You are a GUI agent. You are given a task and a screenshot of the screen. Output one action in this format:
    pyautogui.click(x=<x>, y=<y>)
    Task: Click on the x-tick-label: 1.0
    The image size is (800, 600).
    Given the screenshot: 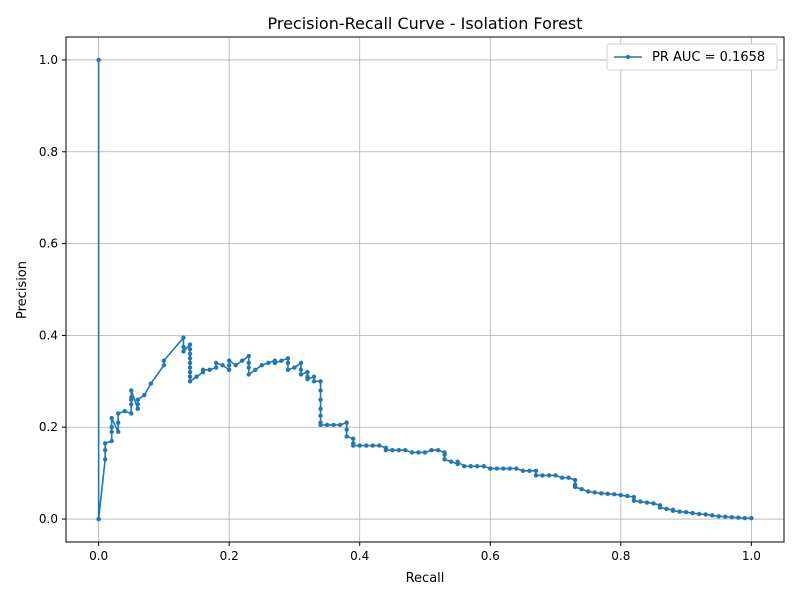 What is the action you would take?
    pyautogui.click(x=751, y=556)
    